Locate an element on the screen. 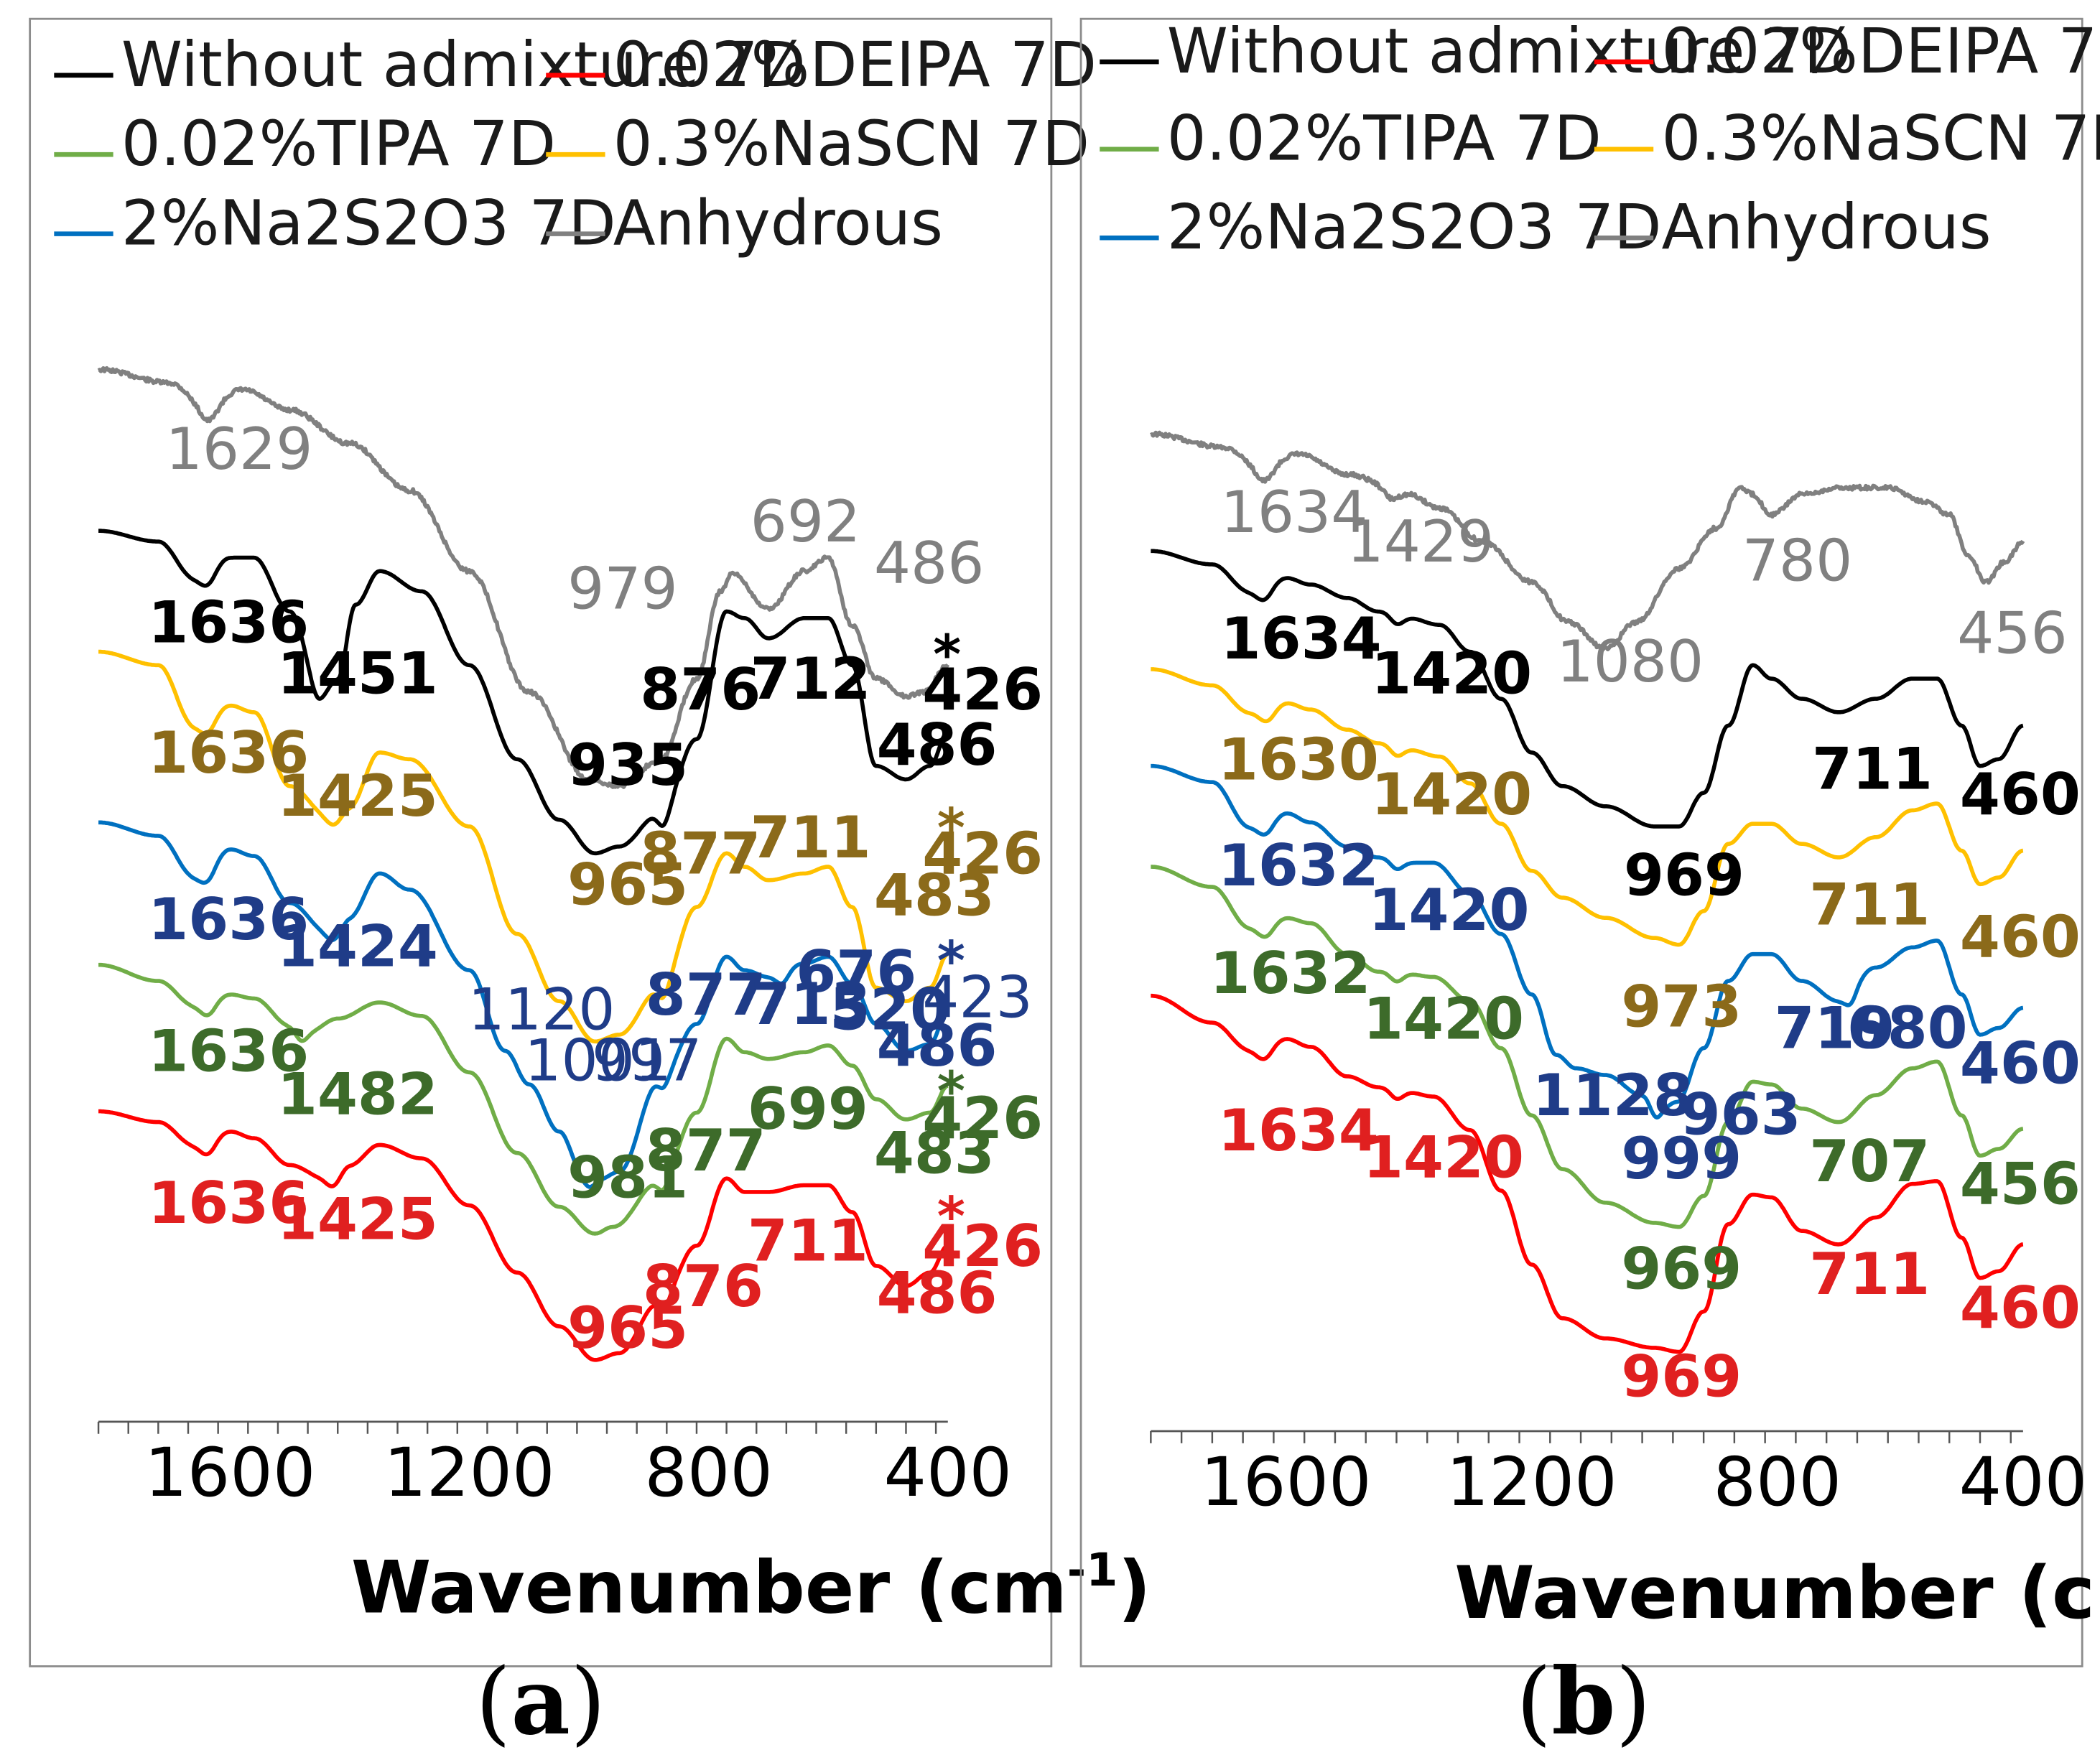 Image resolution: width=2100 pixels, height=1755 pixels. peak-label: 483 is located at coordinates (934, 894).